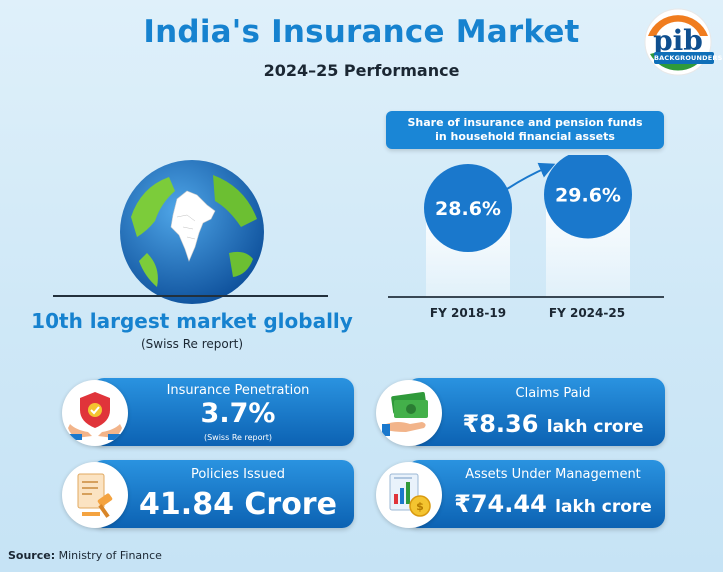 This screenshot has width=723, height=572. Describe the element at coordinates (361, 32) in the screenshot. I see `page-title: India's Insurance Market` at that location.